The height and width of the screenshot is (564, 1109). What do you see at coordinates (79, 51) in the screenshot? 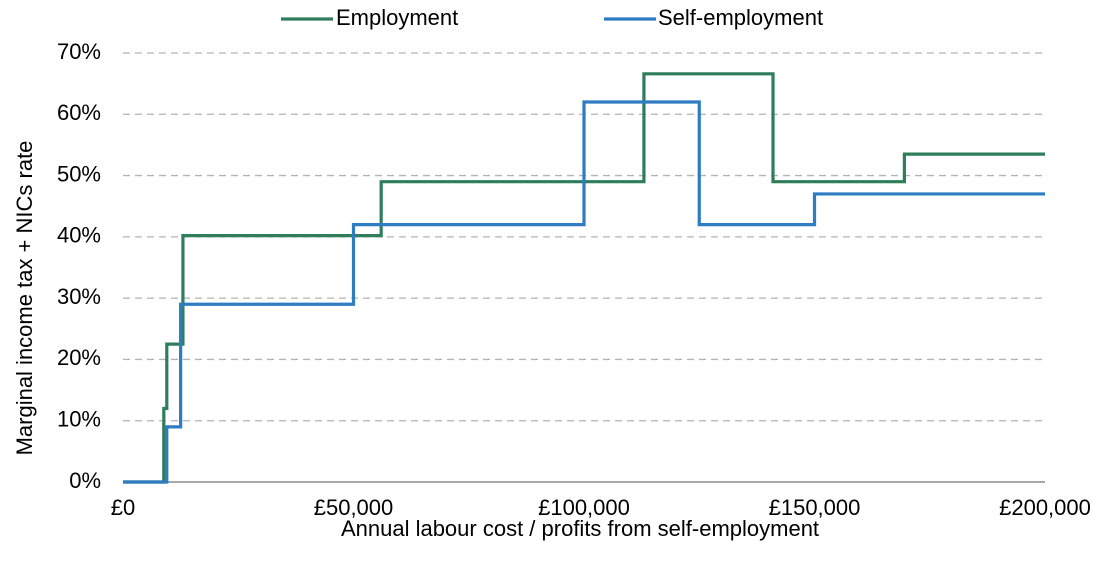
I see `y-tick-label: 70%` at bounding box center [79, 51].